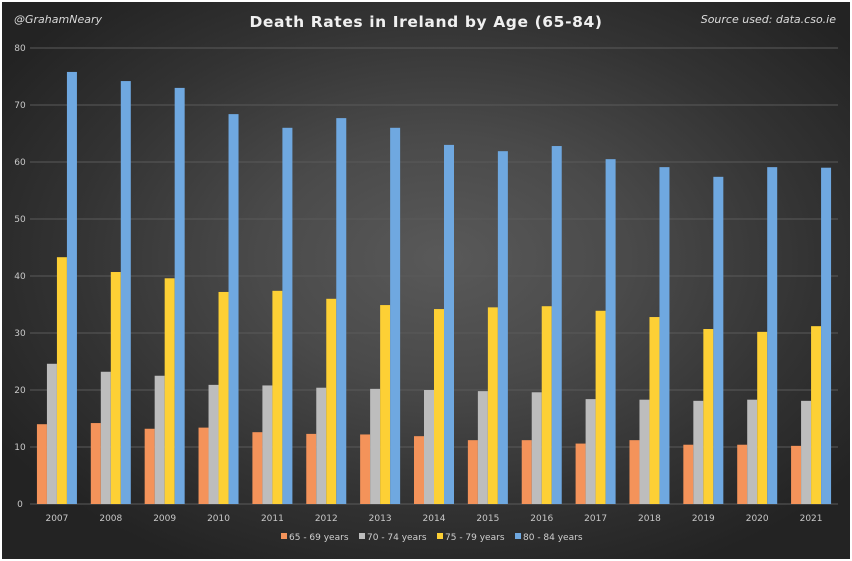  Describe the element at coordinates (649, 519) in the screenshot. I see `x-tick-label: 2018` at that location.